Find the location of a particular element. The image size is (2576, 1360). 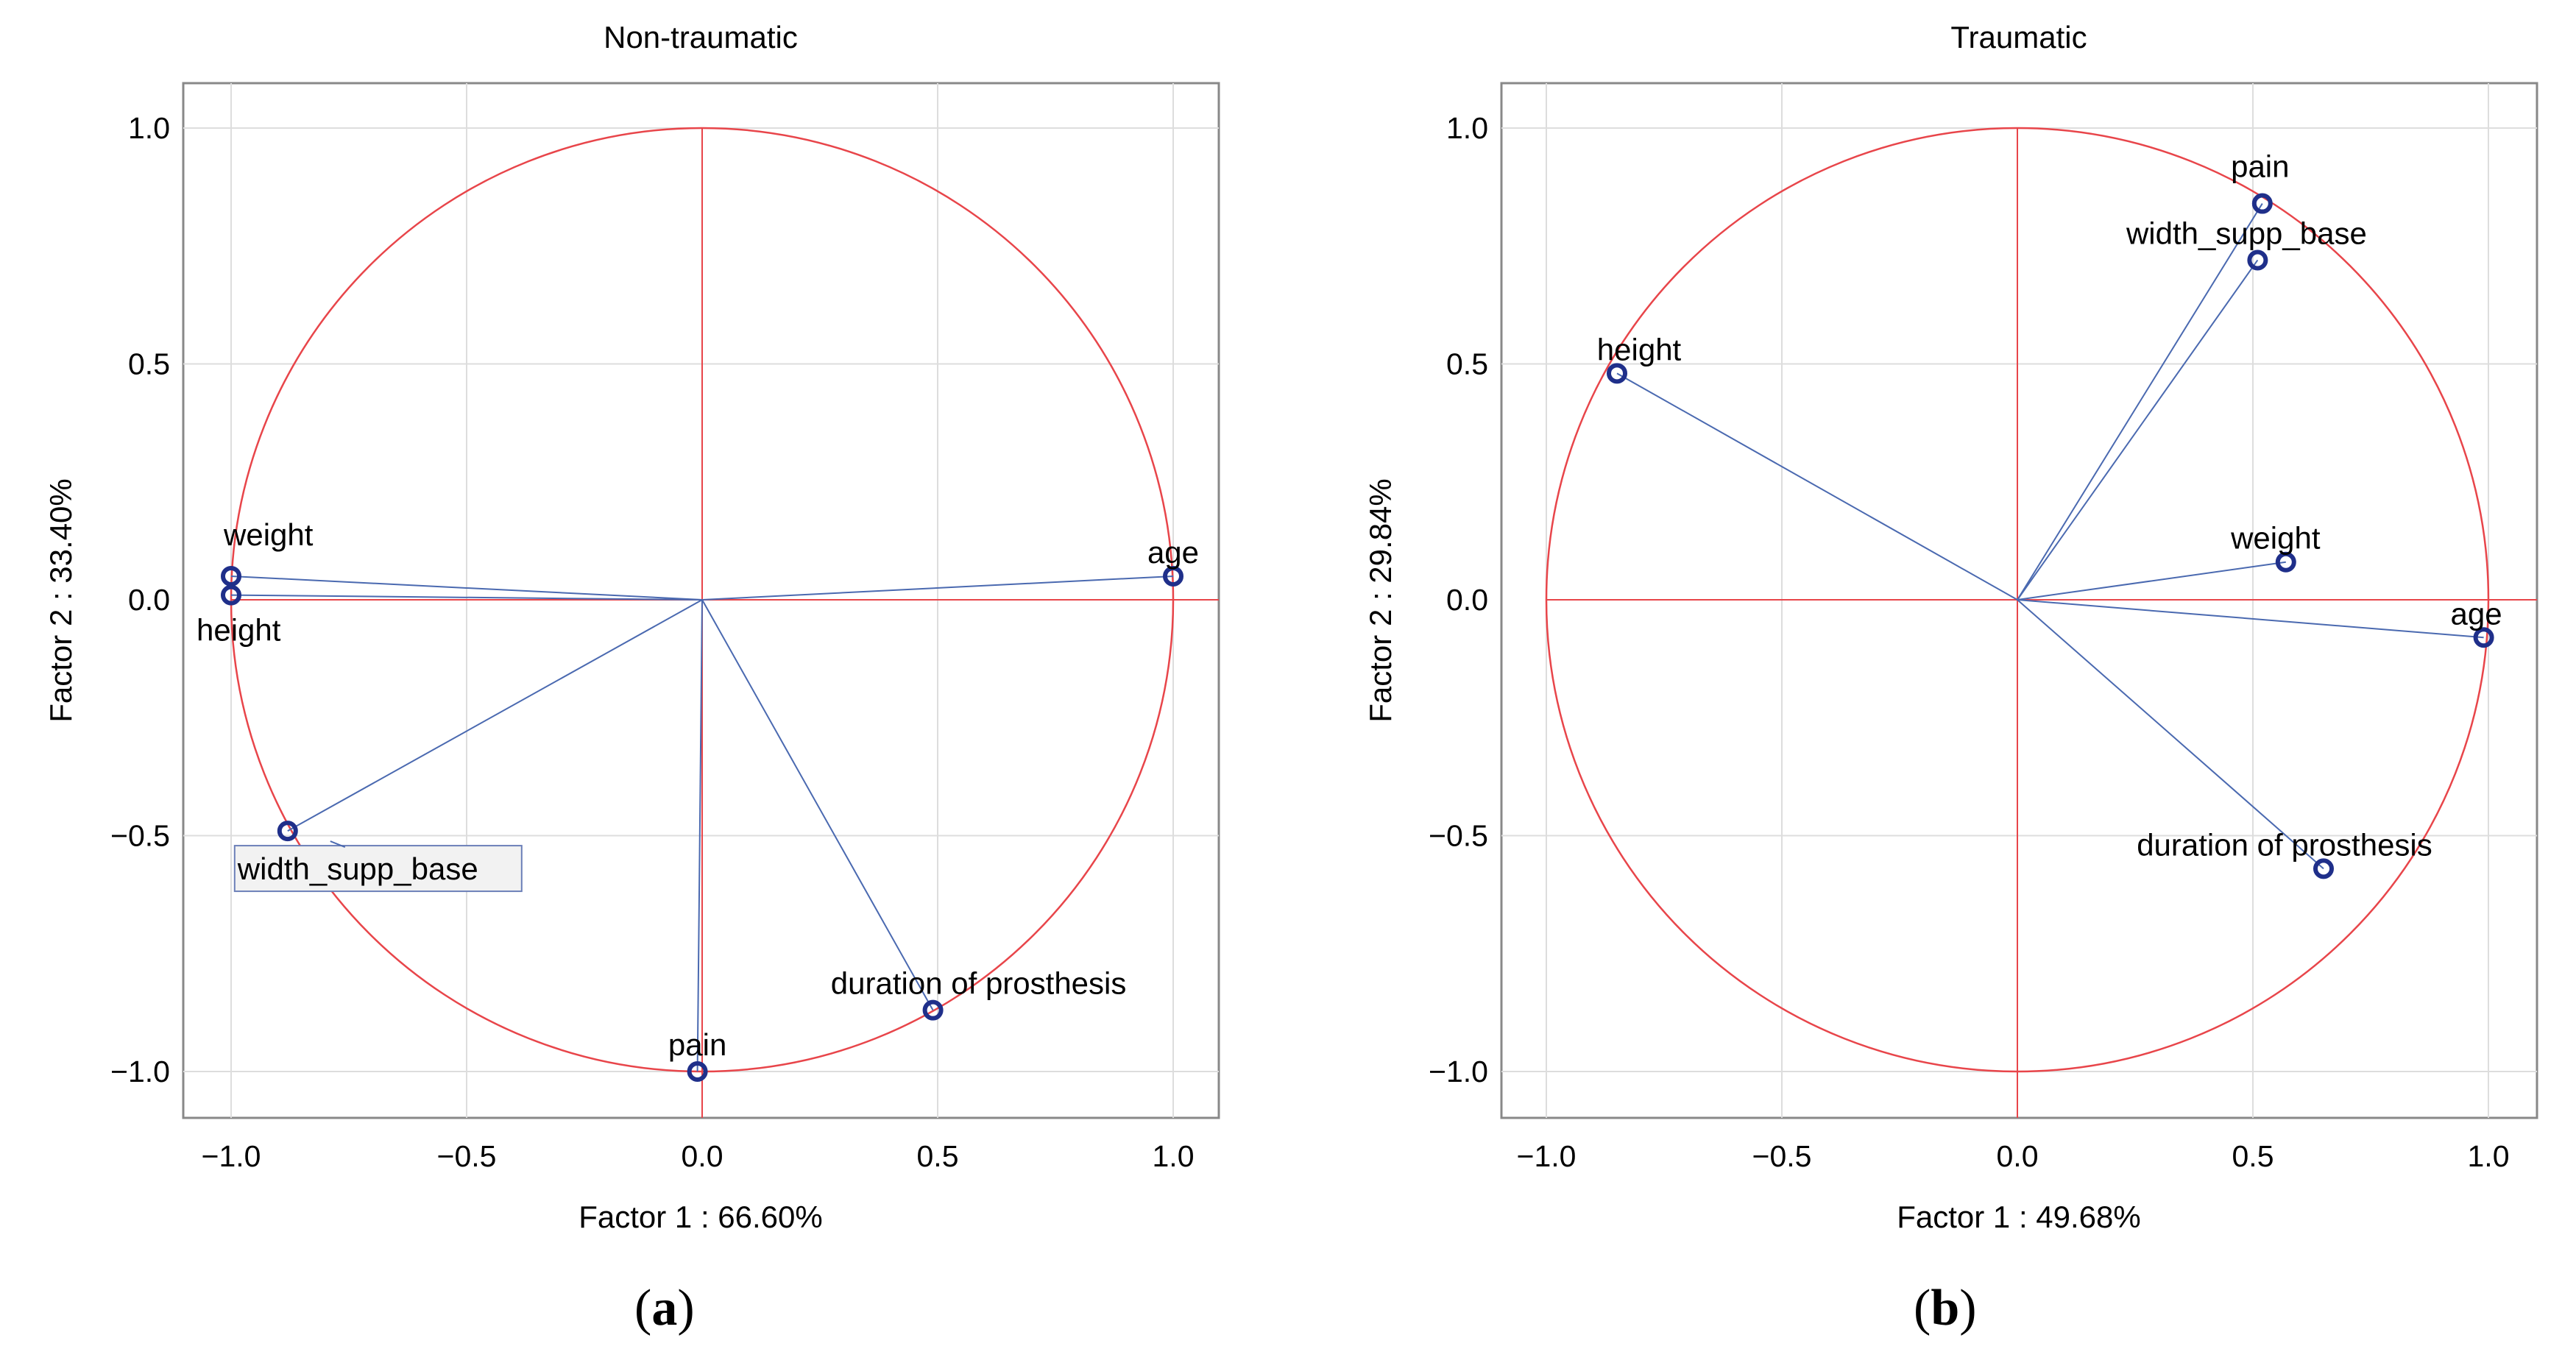

subfigure-label: (b) is located at coordinates (1945, 1308).